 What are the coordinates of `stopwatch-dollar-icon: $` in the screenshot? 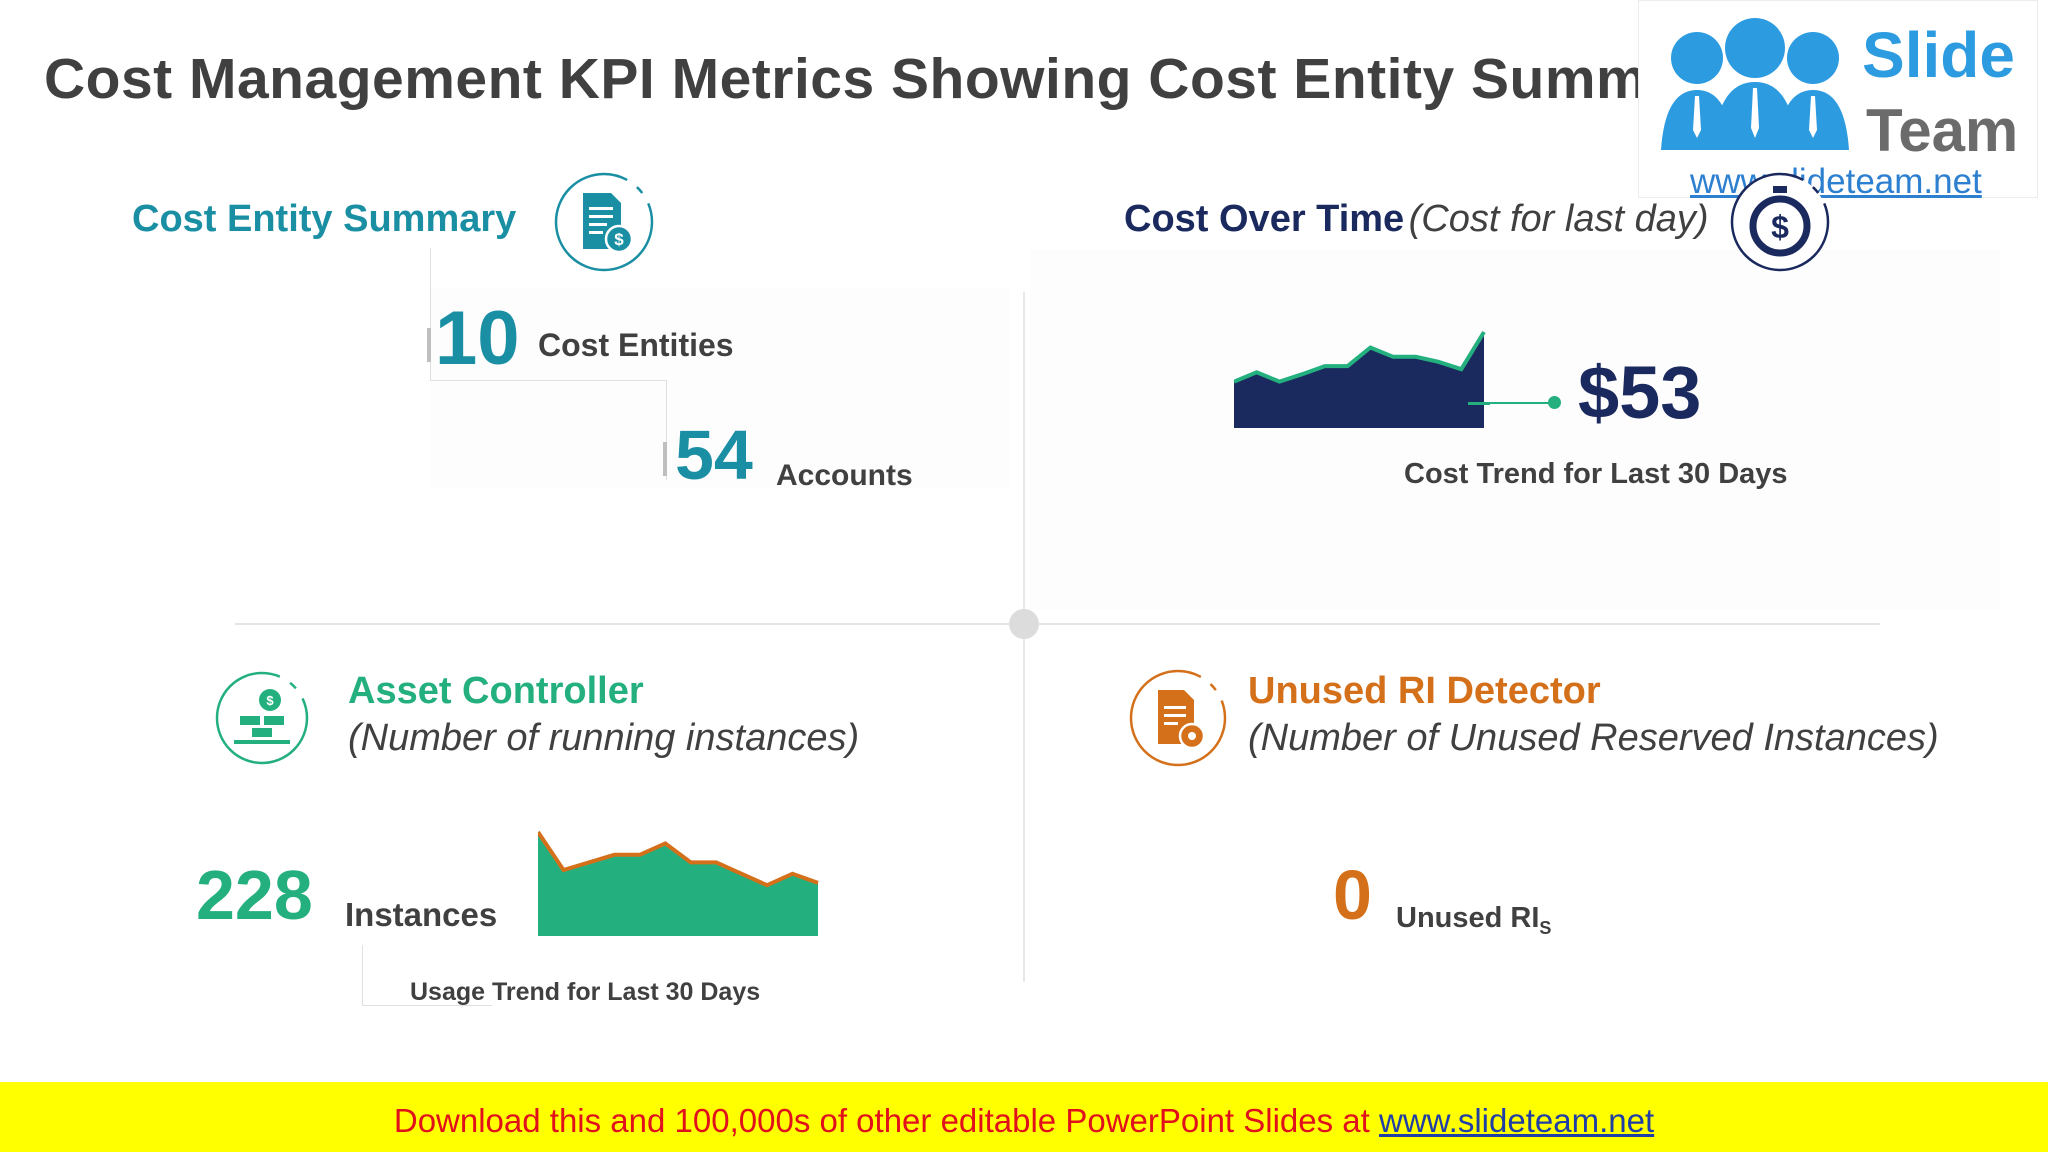 It's located at (1780, 222).